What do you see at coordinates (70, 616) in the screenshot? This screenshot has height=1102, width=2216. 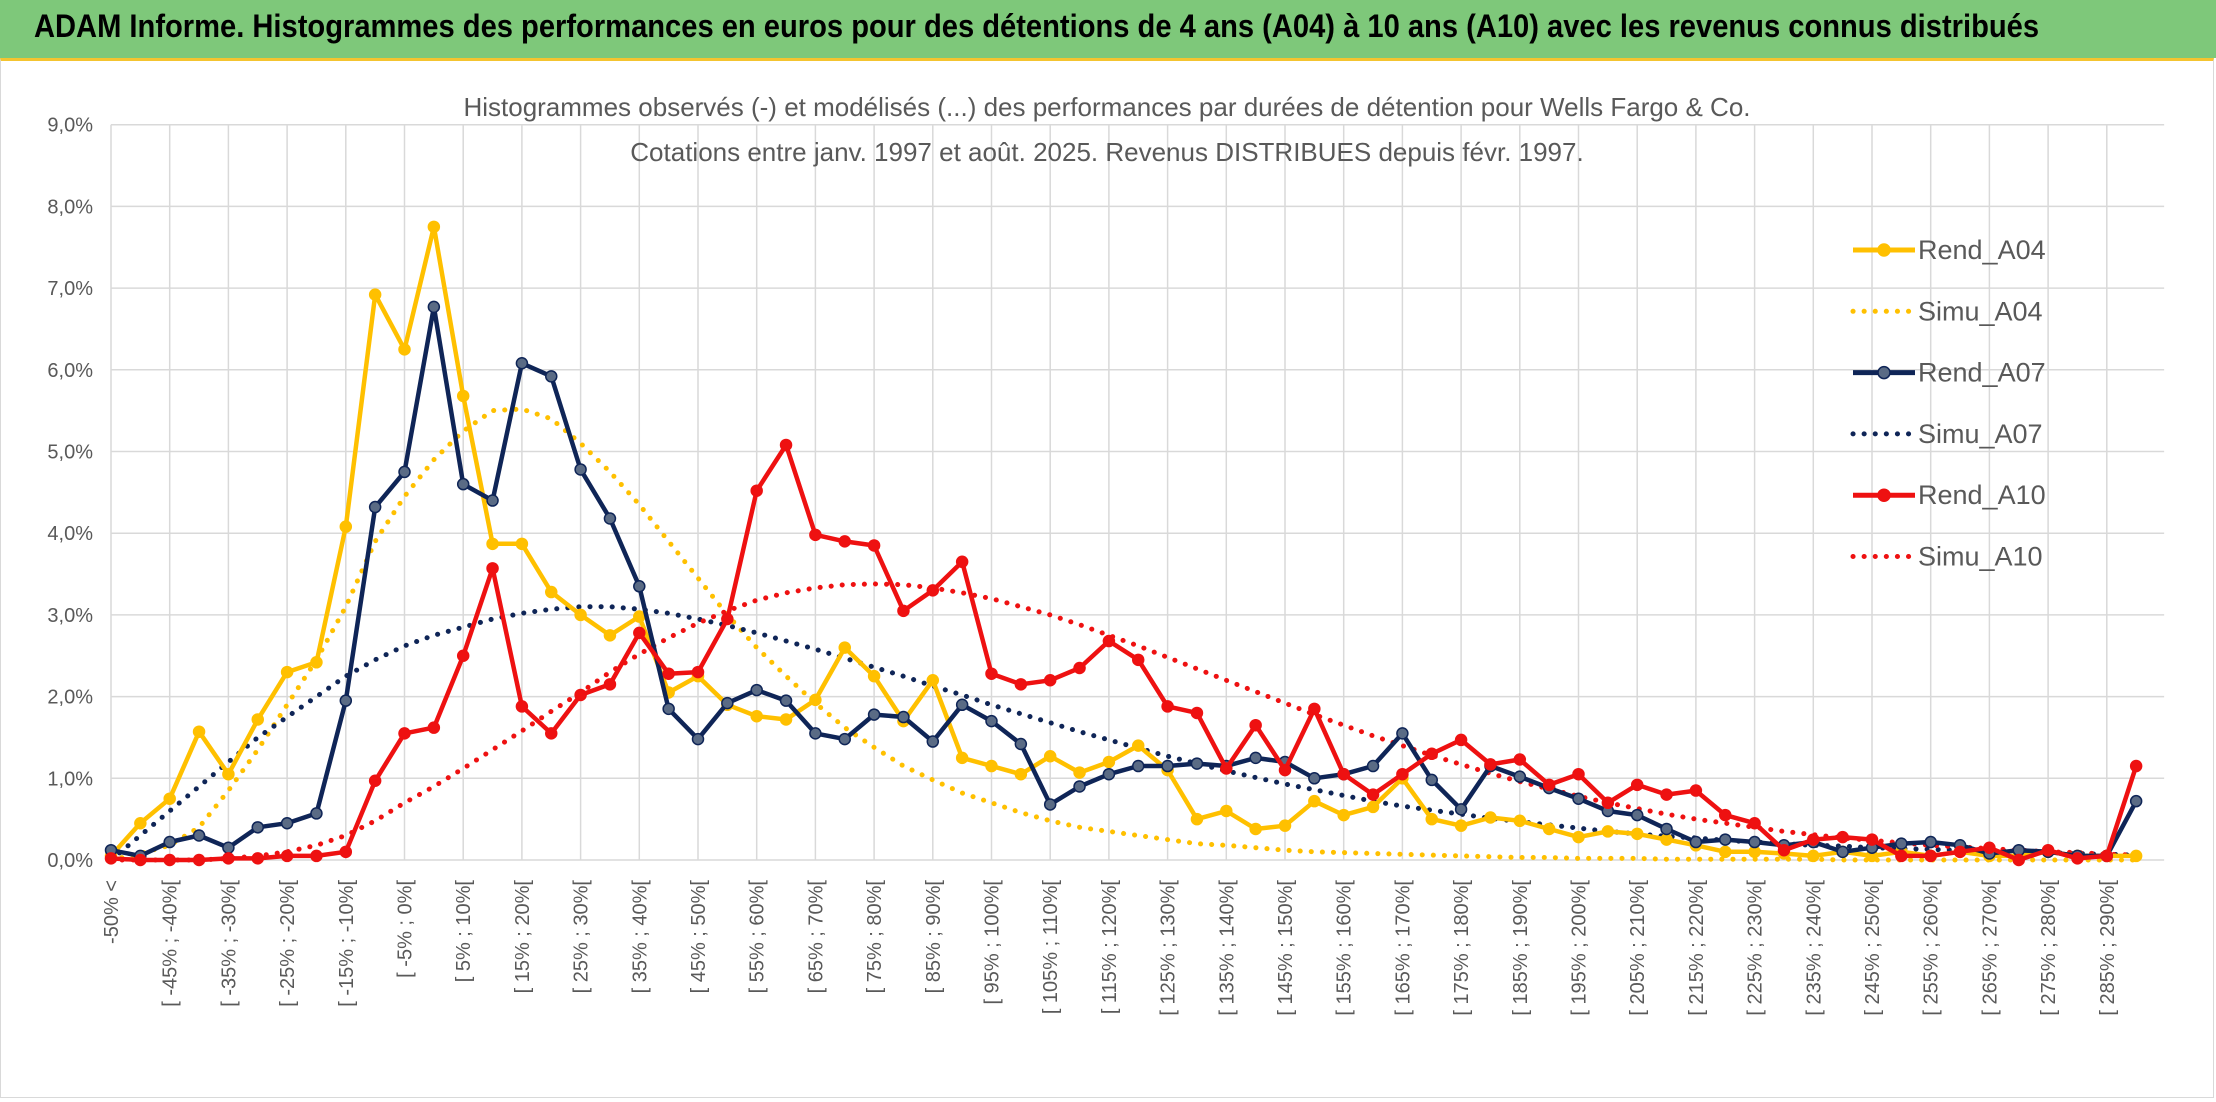 I see `y-tick-label: 3,0%` at bounding box center [70, 616].